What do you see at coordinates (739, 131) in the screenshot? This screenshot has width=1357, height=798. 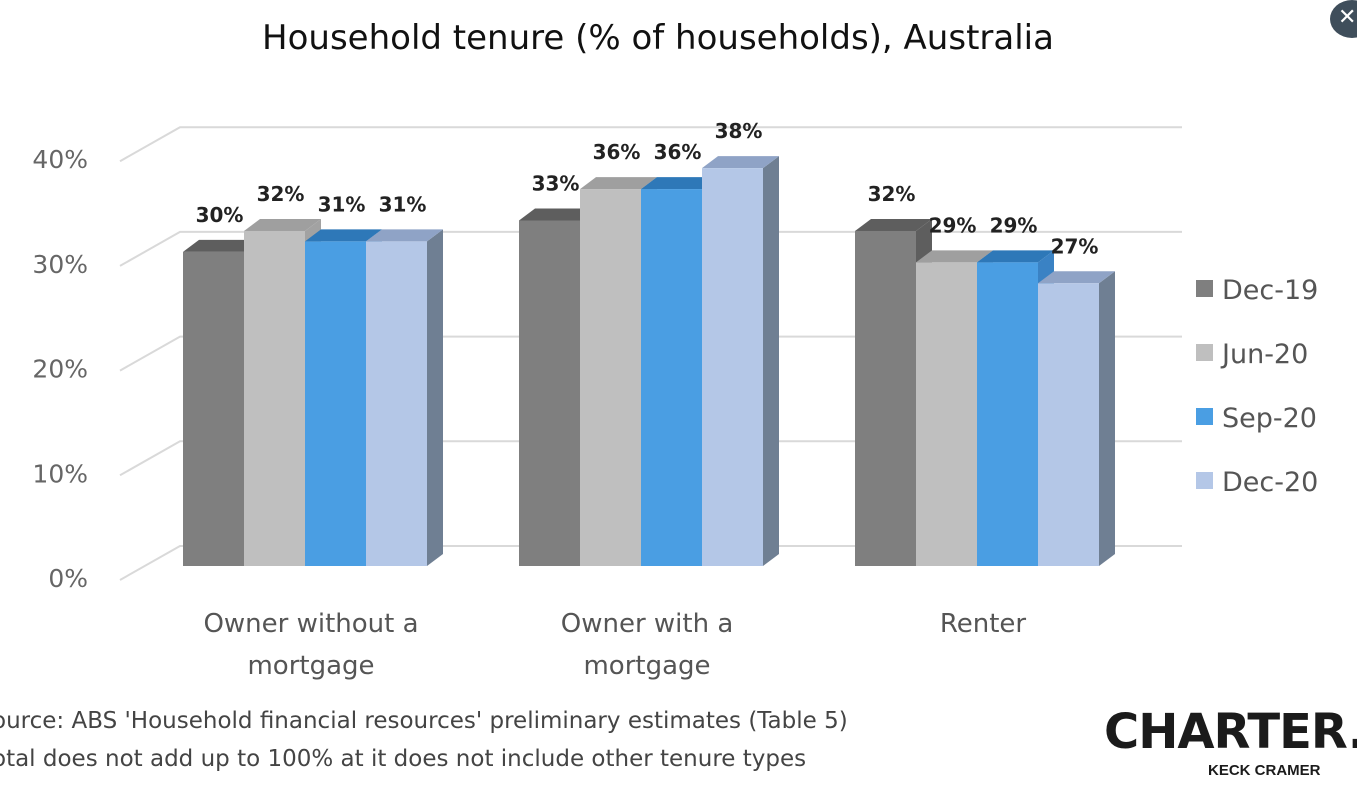 I see `data-label: 38%` at bounding box center [739, 131].